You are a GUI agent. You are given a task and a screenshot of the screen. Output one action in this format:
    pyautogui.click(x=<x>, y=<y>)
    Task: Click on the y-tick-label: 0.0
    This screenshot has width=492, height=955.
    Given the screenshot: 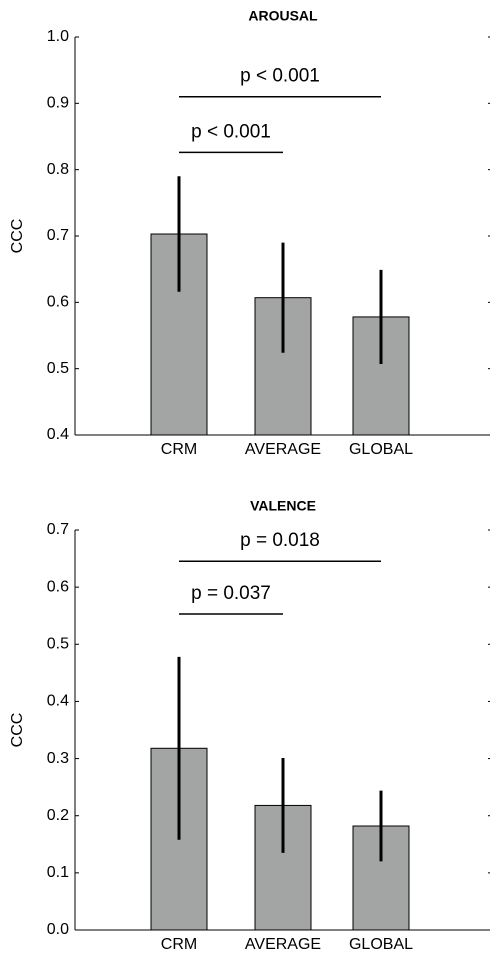 What is the action you would take?
    pyautogui.click(x=58, y=929)
    